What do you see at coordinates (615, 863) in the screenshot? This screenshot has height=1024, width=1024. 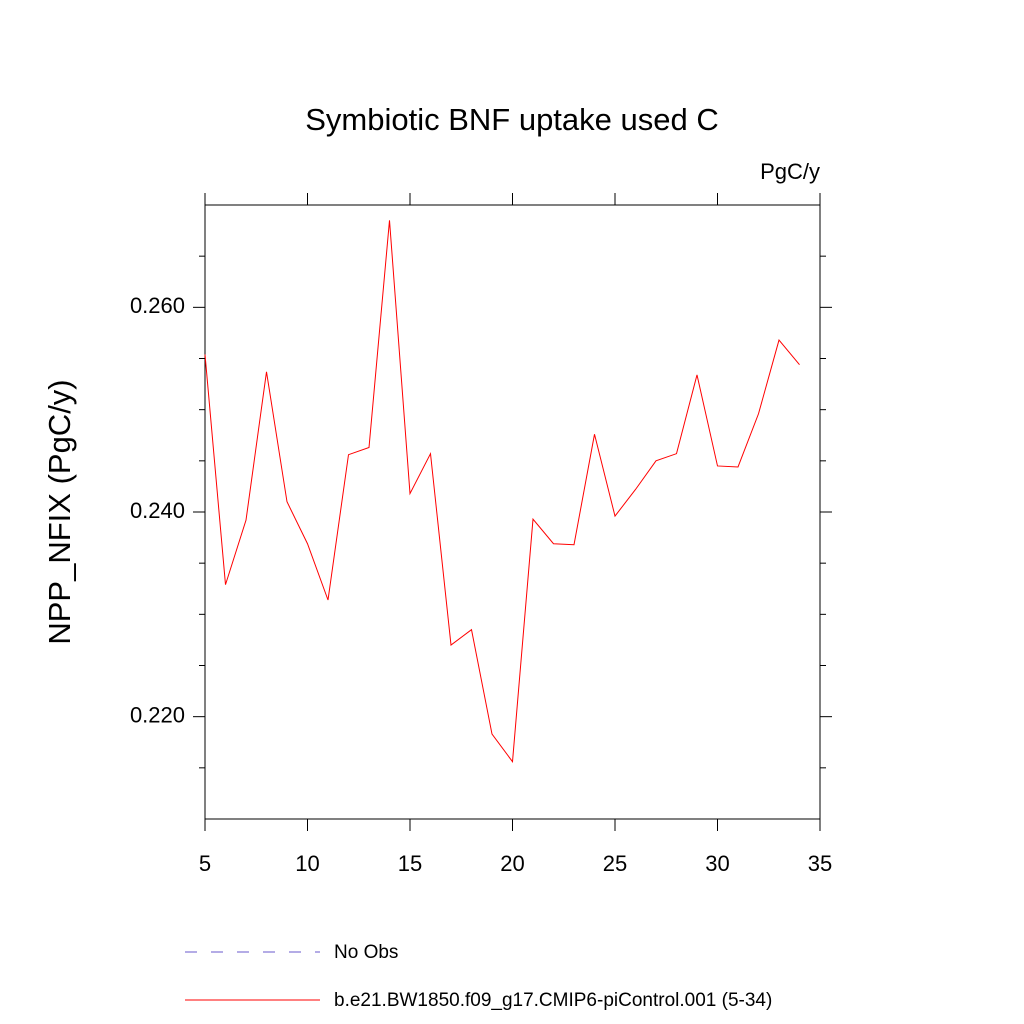 I see `x-tick-label: 25` at bounding box center [615, 863].